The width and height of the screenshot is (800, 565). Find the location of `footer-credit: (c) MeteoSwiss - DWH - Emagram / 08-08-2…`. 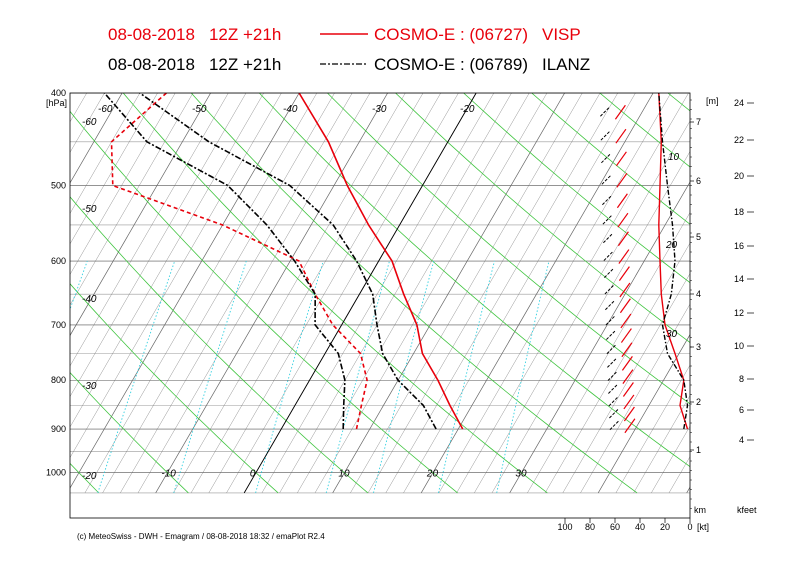

footer-credit: (c) MeteoSwiss - DWH - Emagram / 08-08-2… is located at coordinates (201, 536).